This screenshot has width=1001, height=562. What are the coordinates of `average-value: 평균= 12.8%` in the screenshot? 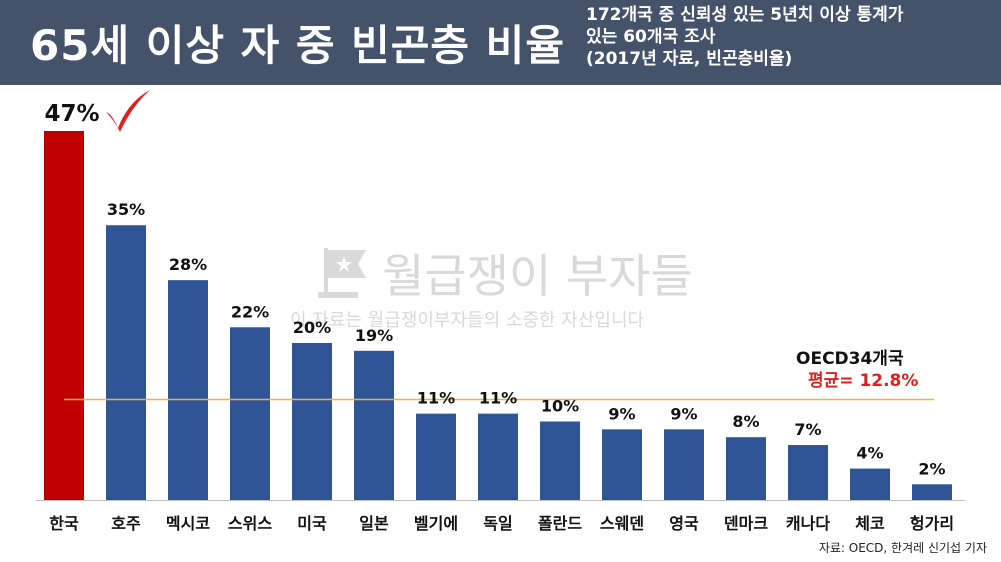 It's located at (863, 381).